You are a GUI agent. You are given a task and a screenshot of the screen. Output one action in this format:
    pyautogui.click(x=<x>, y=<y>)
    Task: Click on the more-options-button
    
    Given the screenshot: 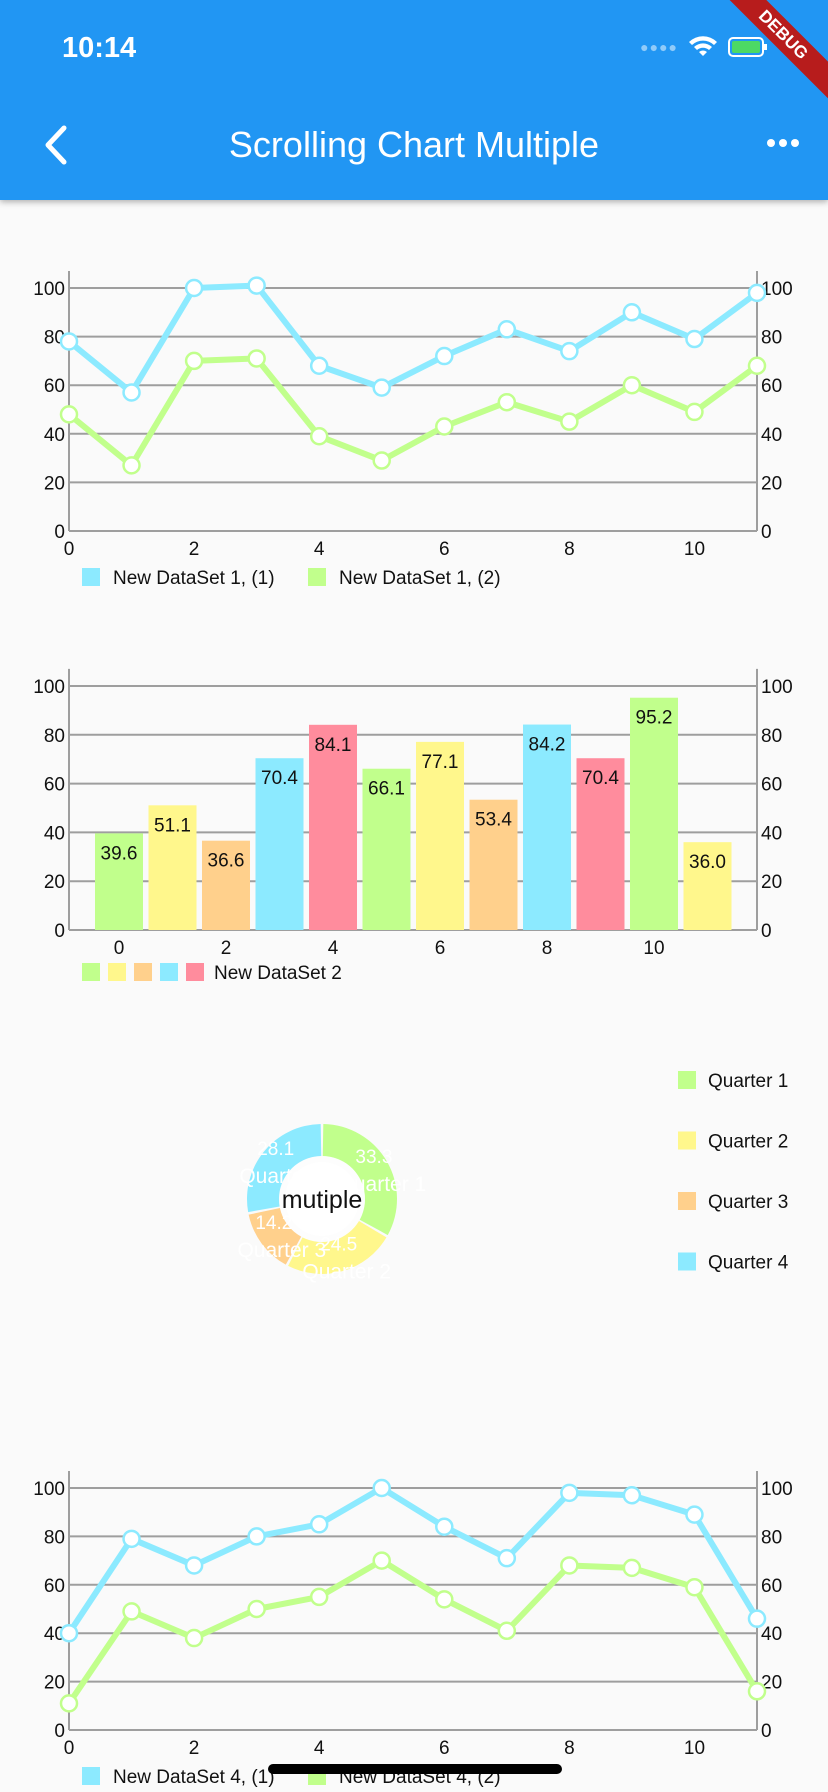 What is the action you would take?
    pyautogui.click(x=783, y=143)
    